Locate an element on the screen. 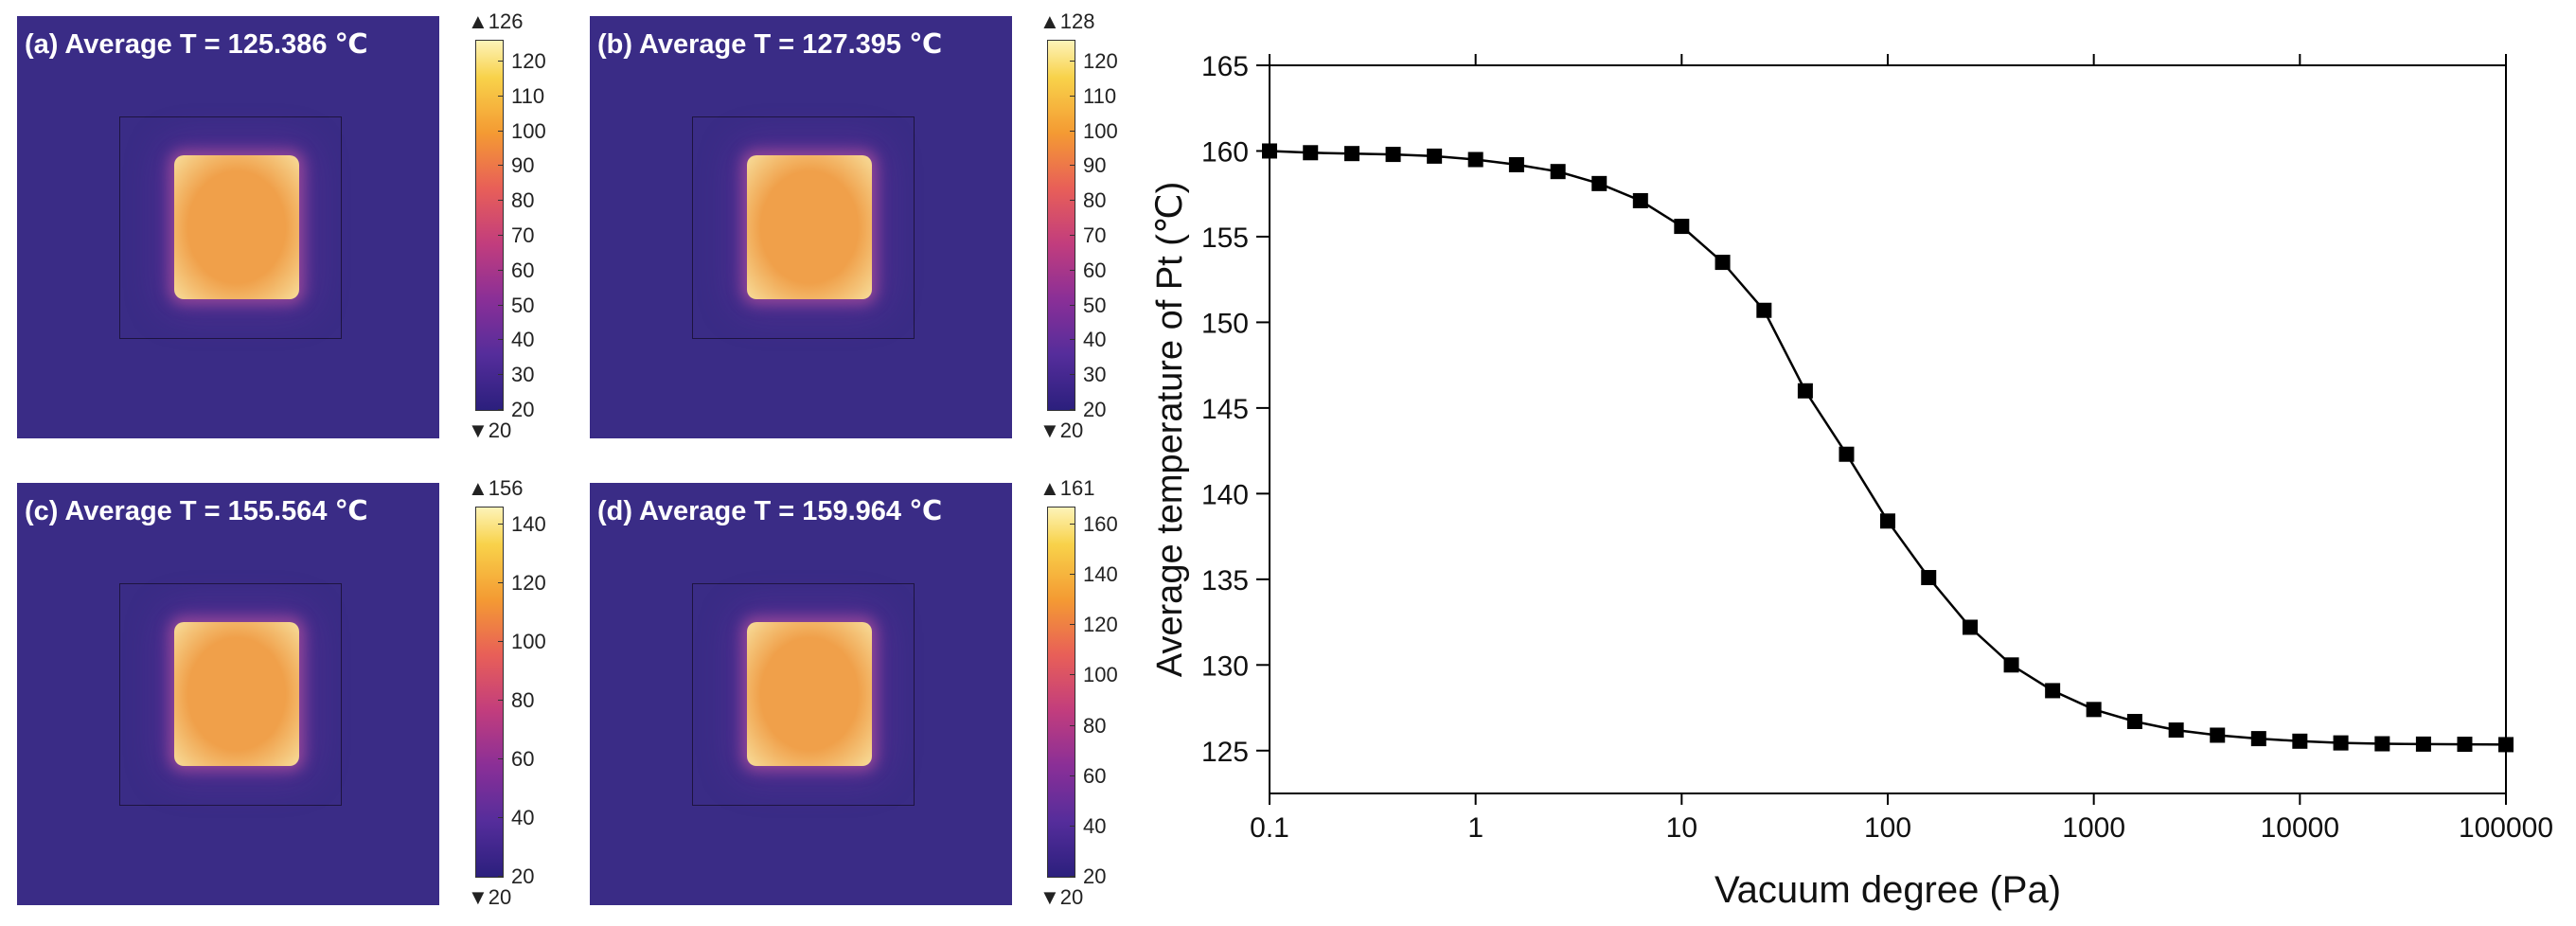 This screenshot has height=926, width=2576. y-axis-ticks: 125 130 135 140 145 150 155 160 165 is located at coordinates (1235, 410).